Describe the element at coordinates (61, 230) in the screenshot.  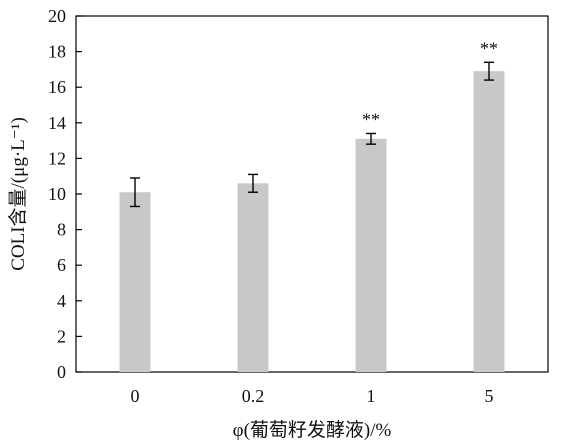
I see `y-tick-label: 8` at that location.